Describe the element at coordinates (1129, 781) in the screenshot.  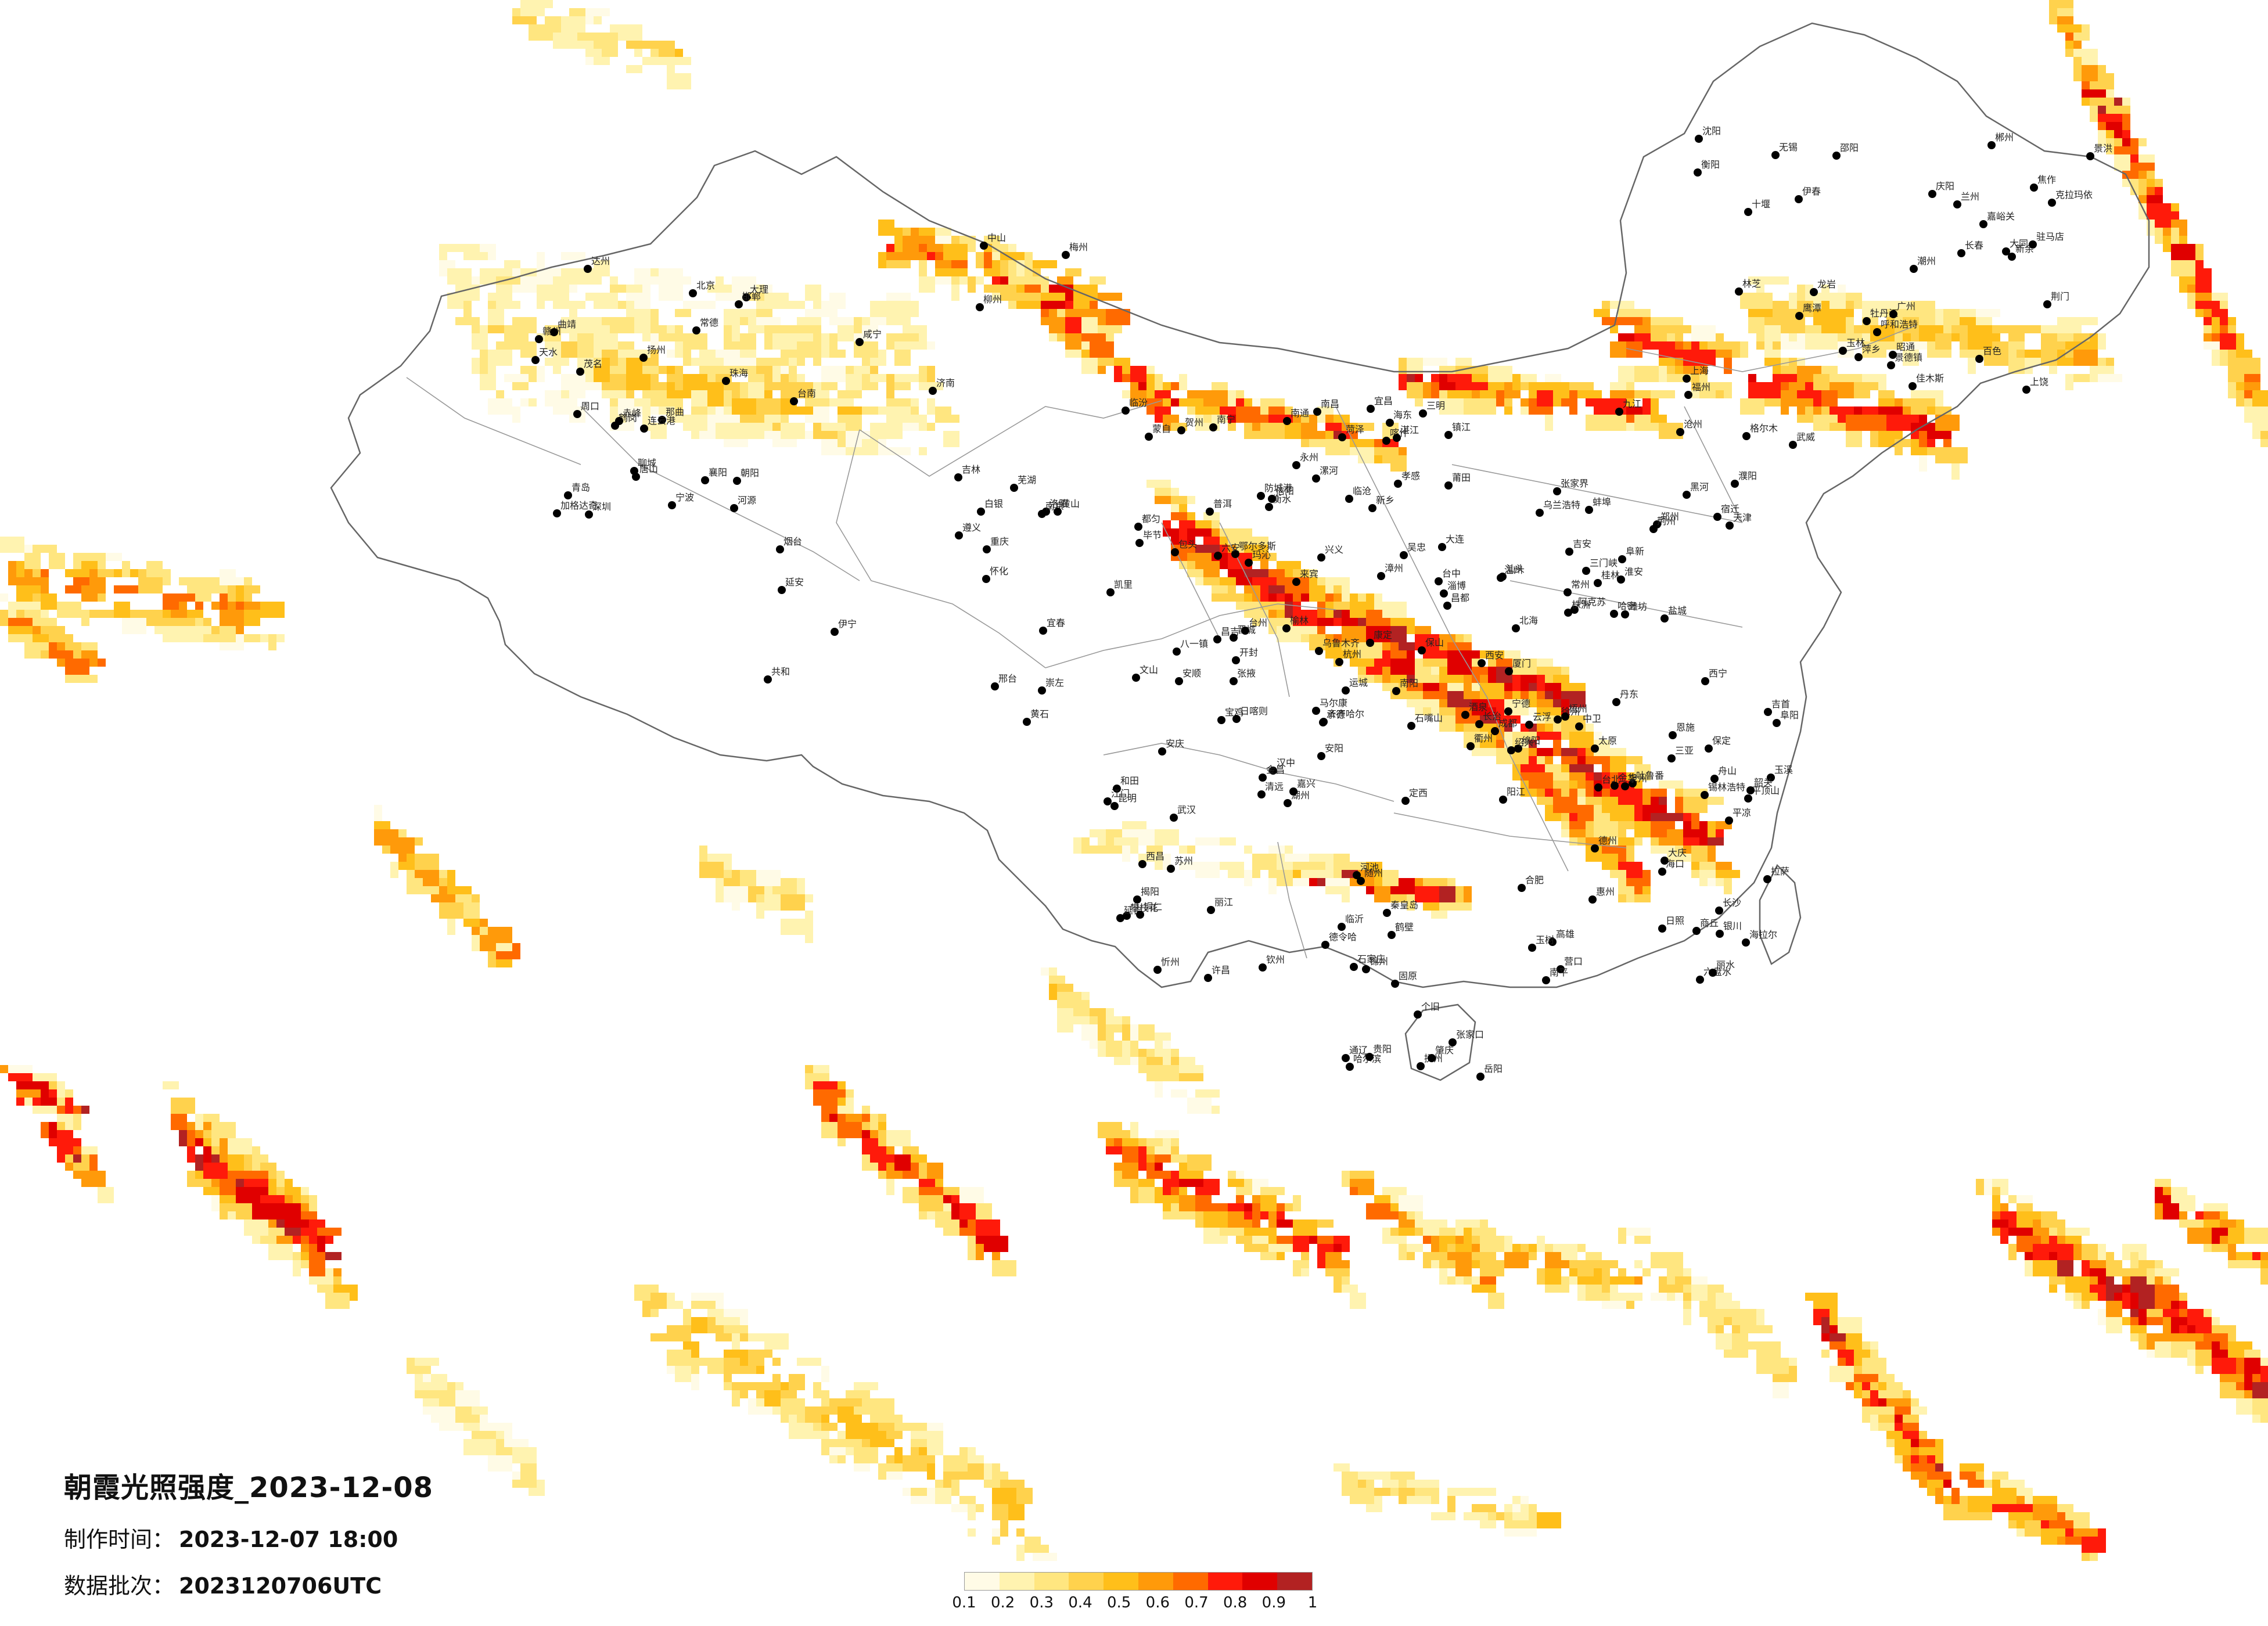
I see `city-label: 和田` at that location.